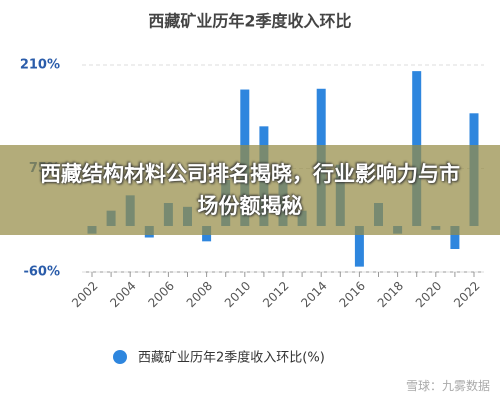 Image resolution: width=500 pixels, height=400 pixels. Describe the element at coordinates (231, 358) in the screenshot. I see `legend-label: 西藏矿业历年2季度收入环比(%)` at that location.